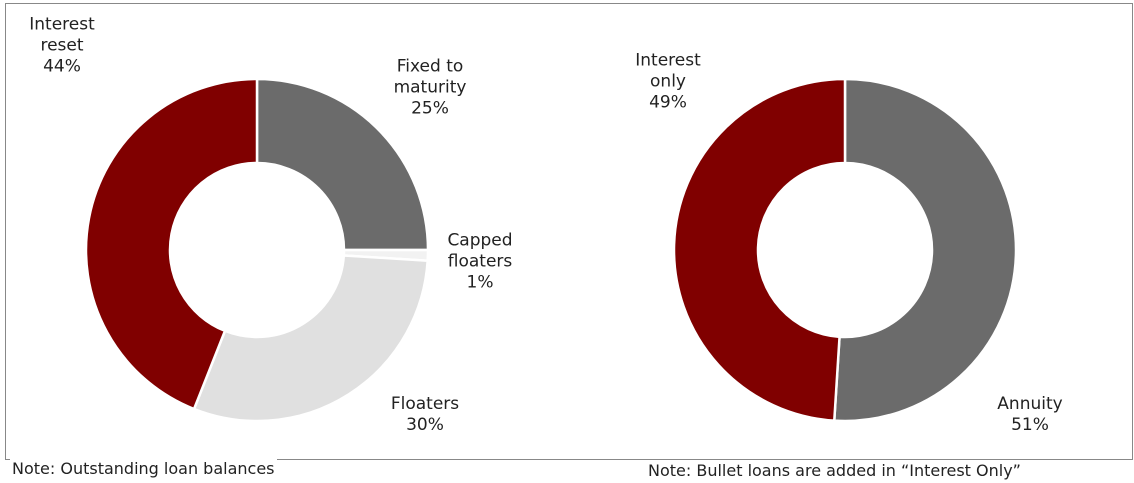 Image resolution: width=1134 pixels, height=483 pixels. I want to click on value-label: 25%, so click(430, 108).